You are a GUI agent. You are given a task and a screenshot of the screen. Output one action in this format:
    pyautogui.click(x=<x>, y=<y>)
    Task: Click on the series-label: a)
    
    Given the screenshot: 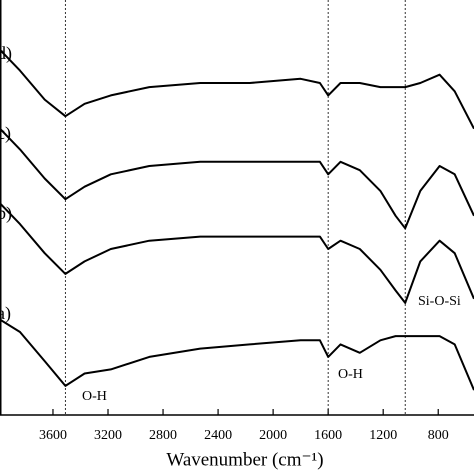 What is the action you would take?
    pyautogui.click(x=5, y=313)
    